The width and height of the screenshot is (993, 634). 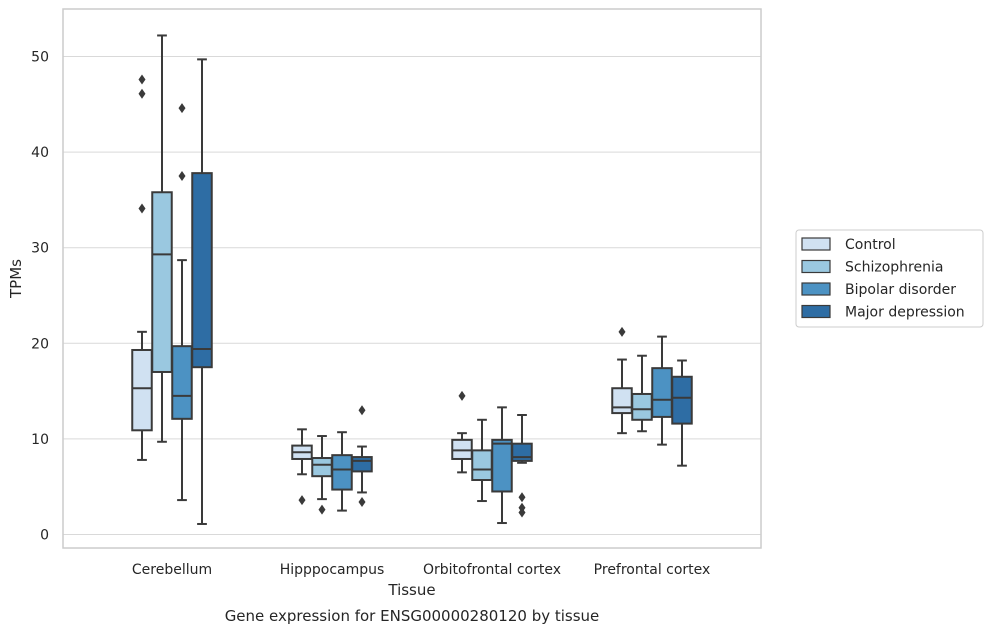 I want to click on x-tick-label: Prefrontal cortex, so click(x=652, y=570).